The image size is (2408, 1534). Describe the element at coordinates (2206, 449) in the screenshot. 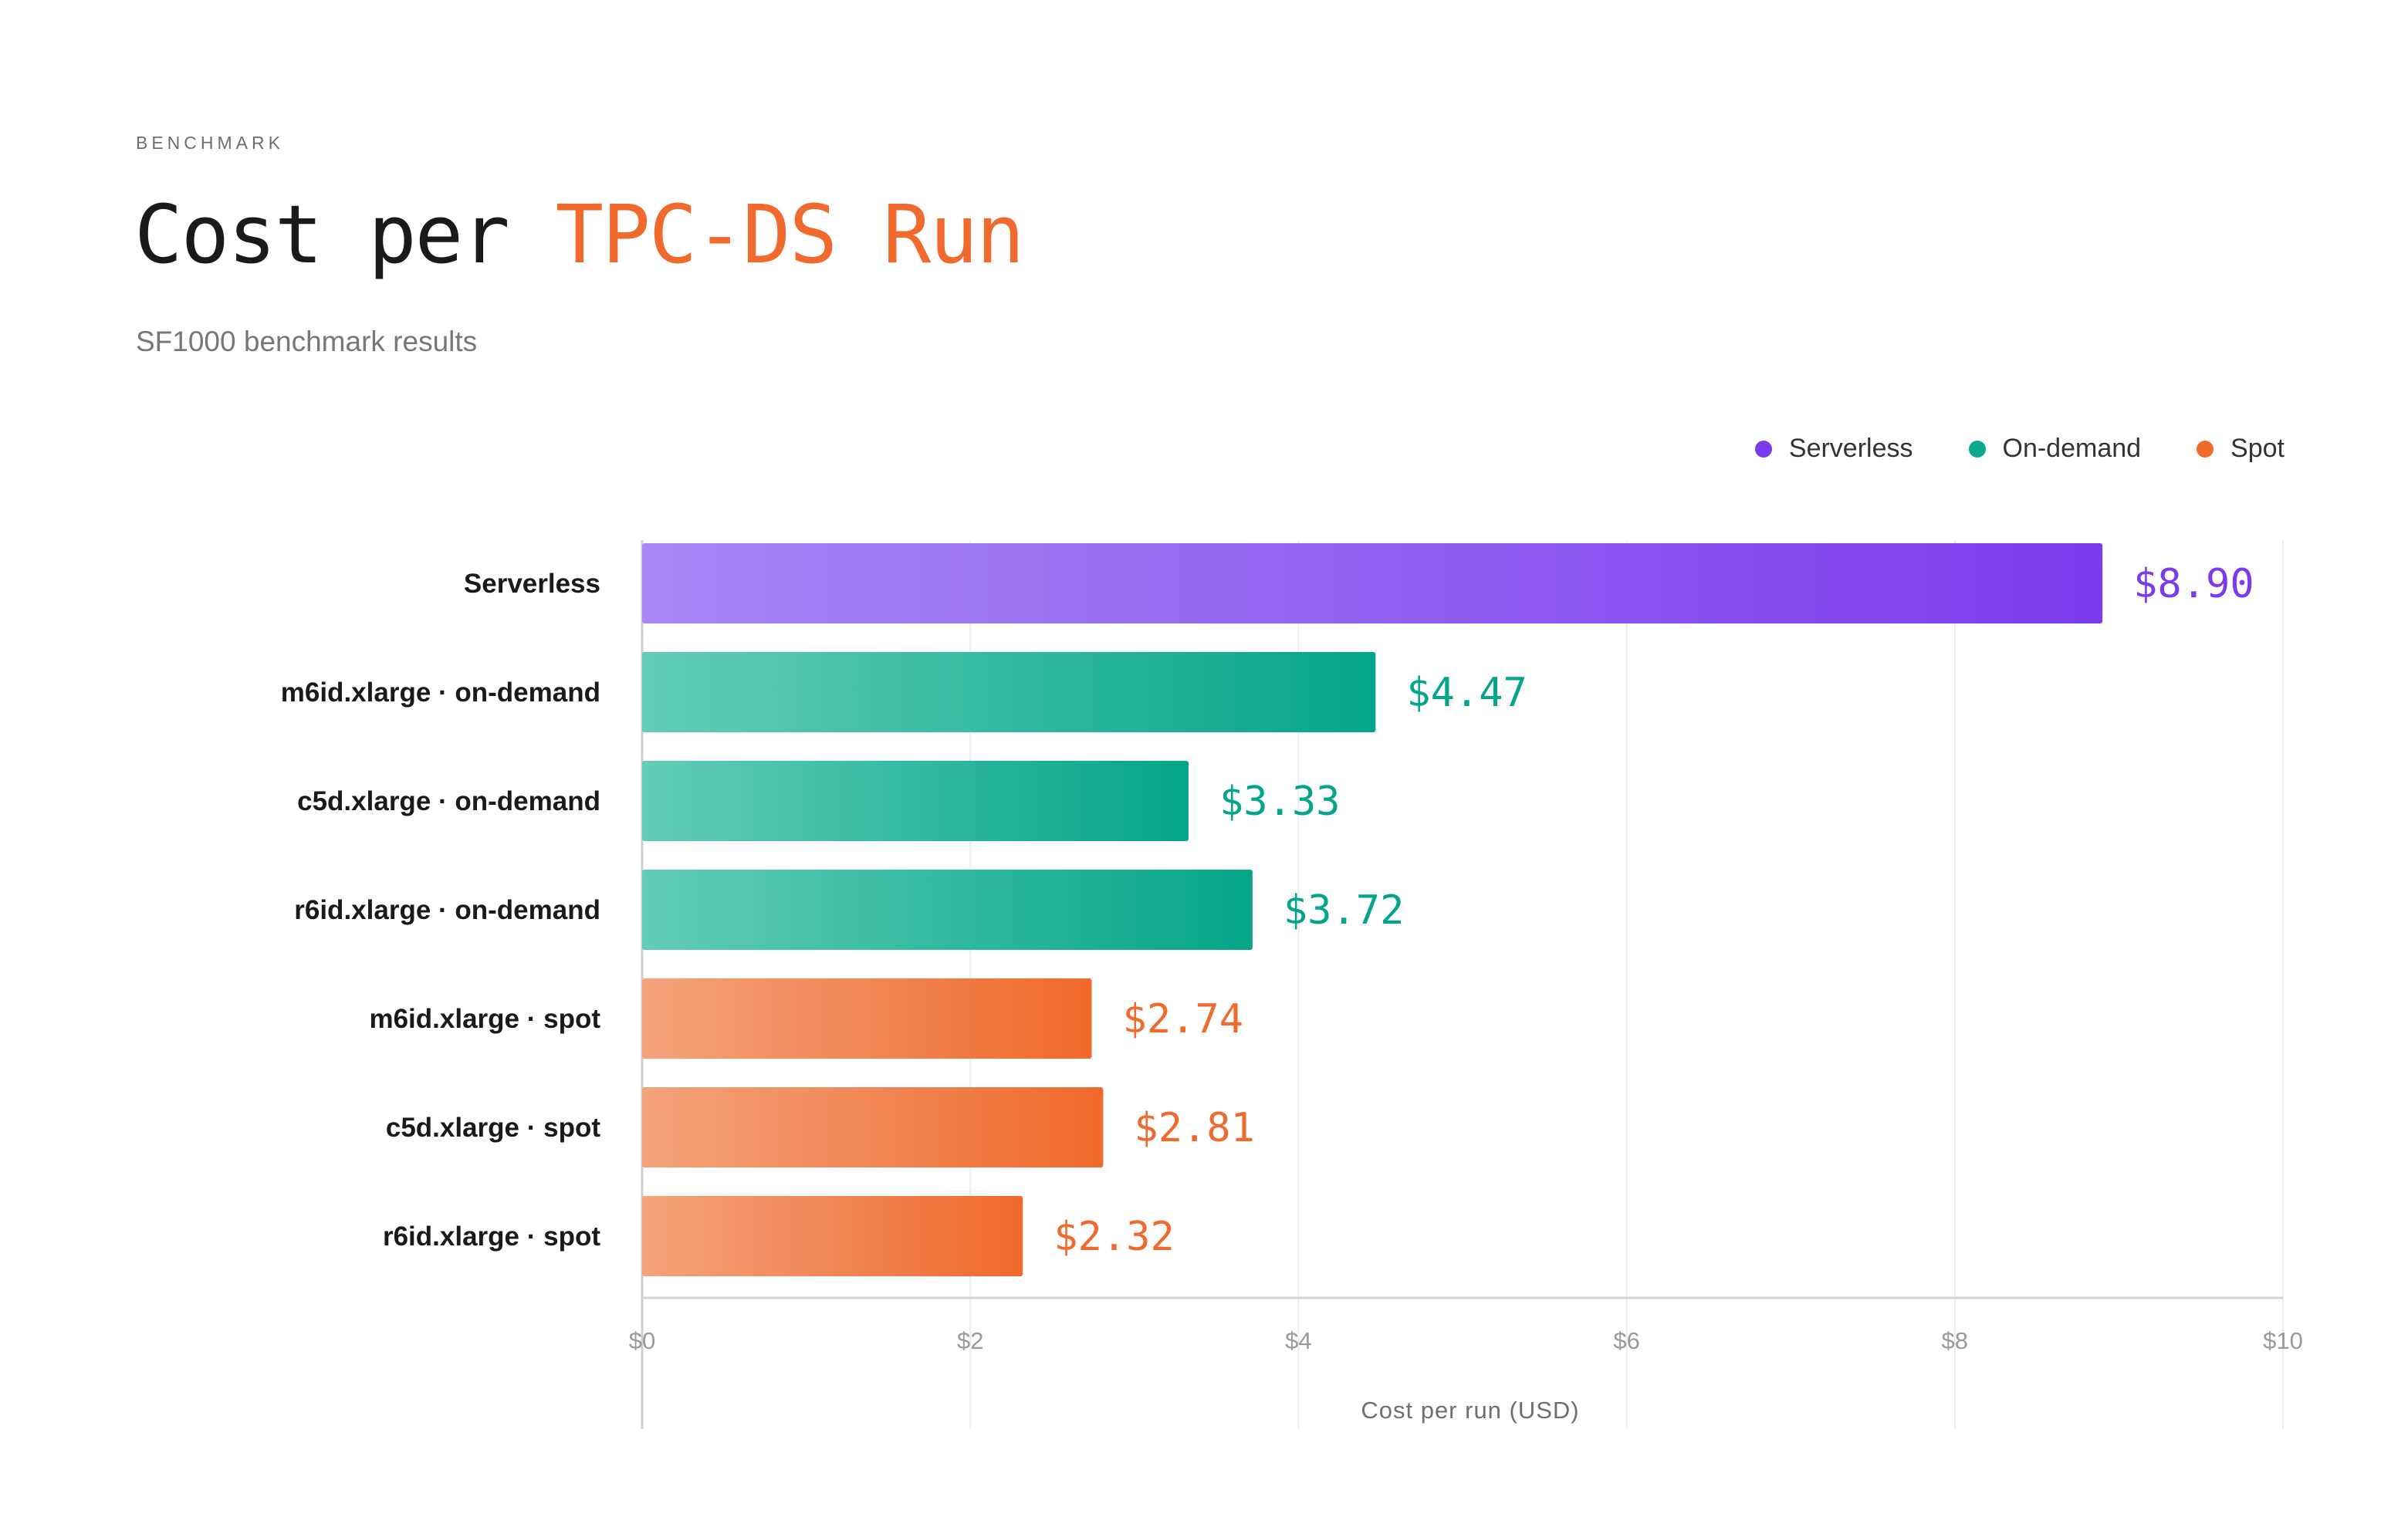

I see `legend-dot-spot` at that location.